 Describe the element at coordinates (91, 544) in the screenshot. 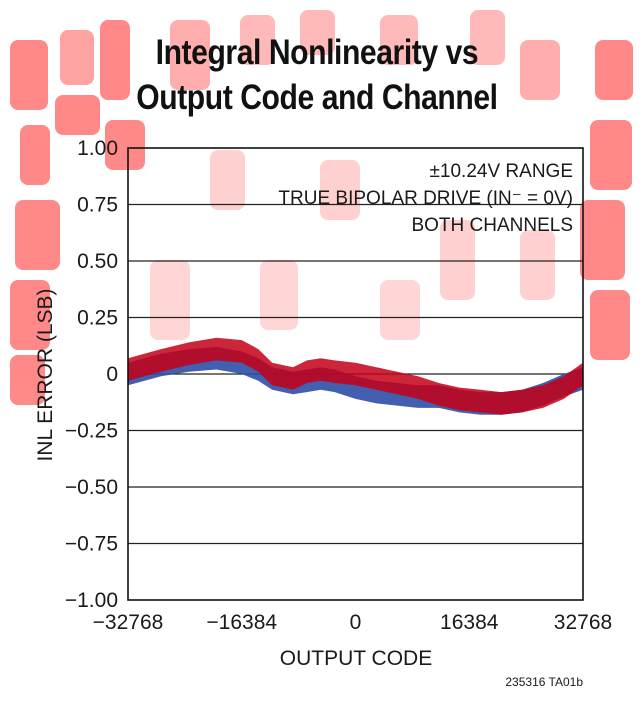

I see `y-tick-label-7: −0.75` at that location.